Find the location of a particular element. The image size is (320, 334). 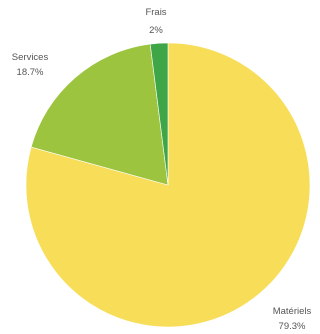

pie-slice-frais is located at coordinates (159, 114).